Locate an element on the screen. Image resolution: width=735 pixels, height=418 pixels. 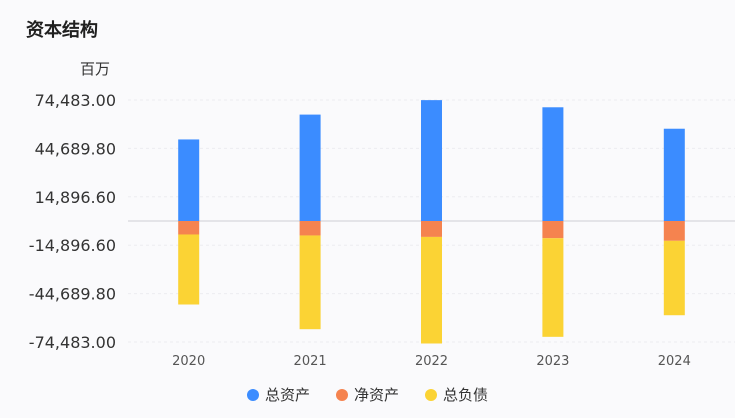
bar-2020-净资产 is located at coordinates (189, 228).